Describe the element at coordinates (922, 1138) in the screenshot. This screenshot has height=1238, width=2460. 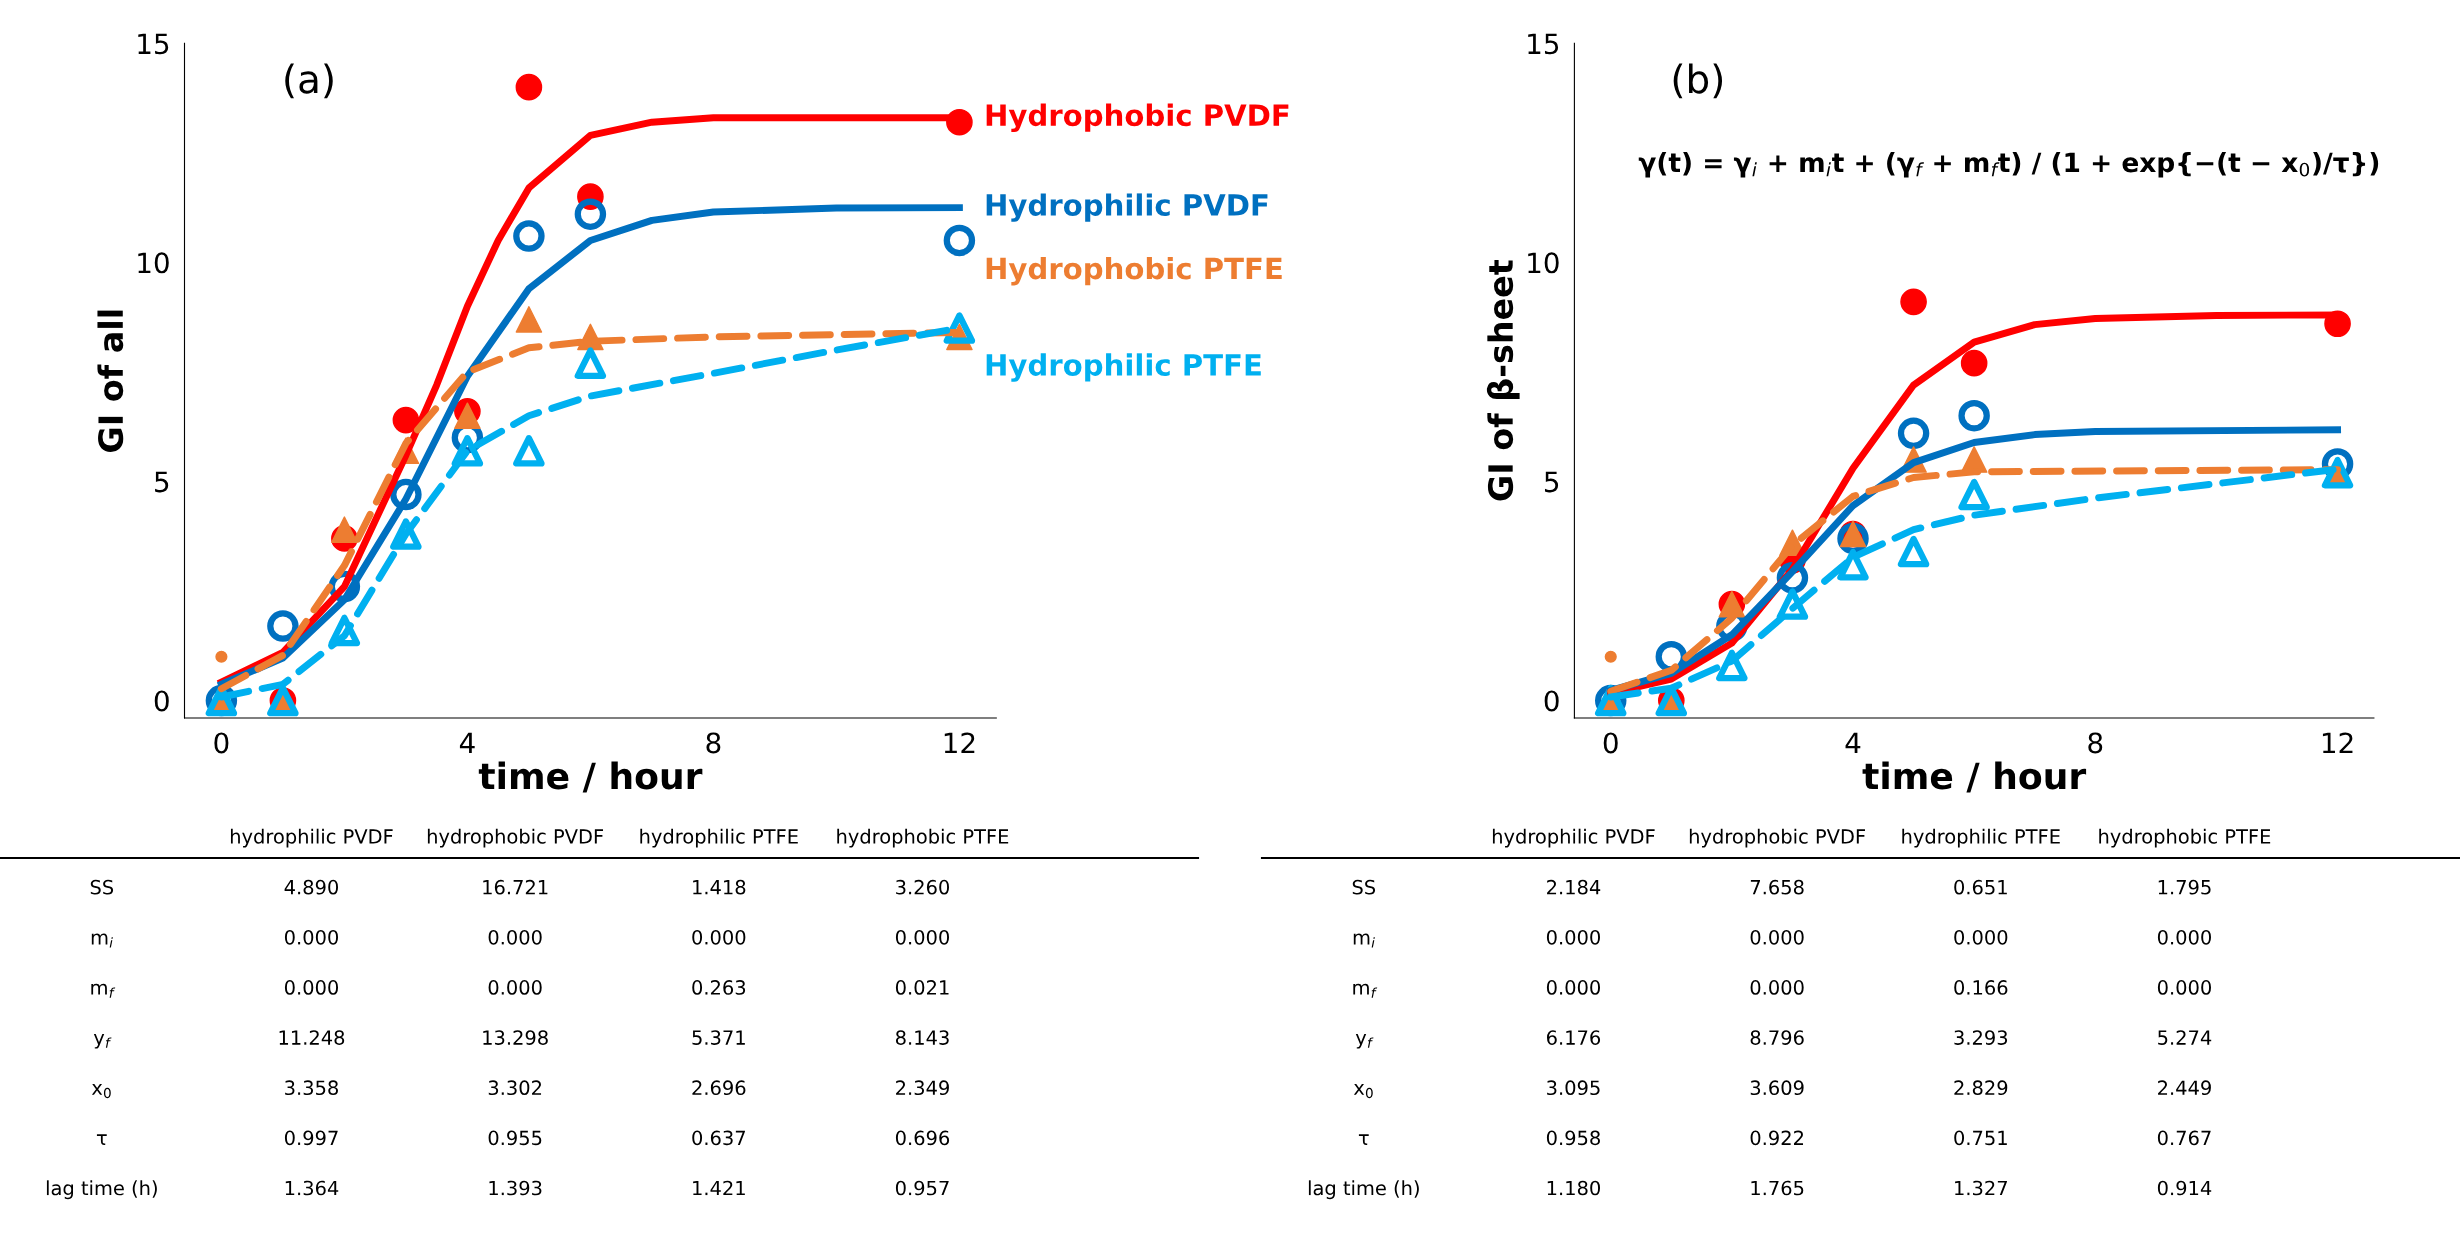
I see `text: 0.696` at that location.